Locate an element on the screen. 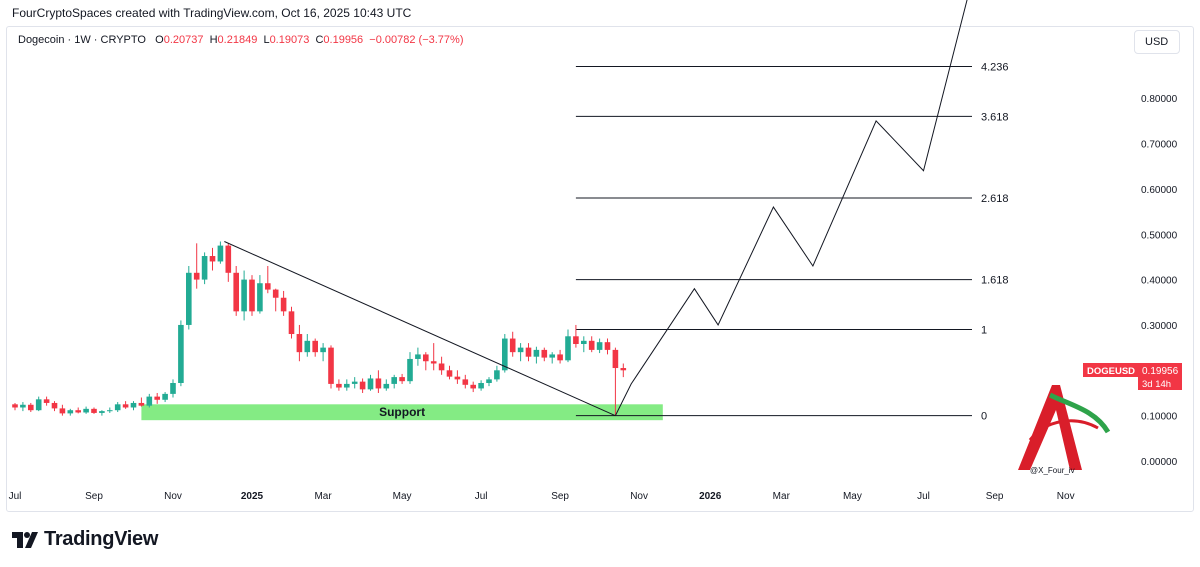  tradingview-logo: TradingView is located at coordinates (85, 539).